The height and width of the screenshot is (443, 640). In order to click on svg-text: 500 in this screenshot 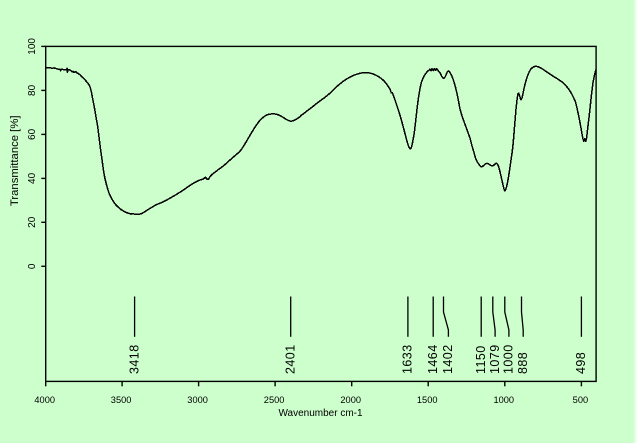, I will do `click(580, 400)`.